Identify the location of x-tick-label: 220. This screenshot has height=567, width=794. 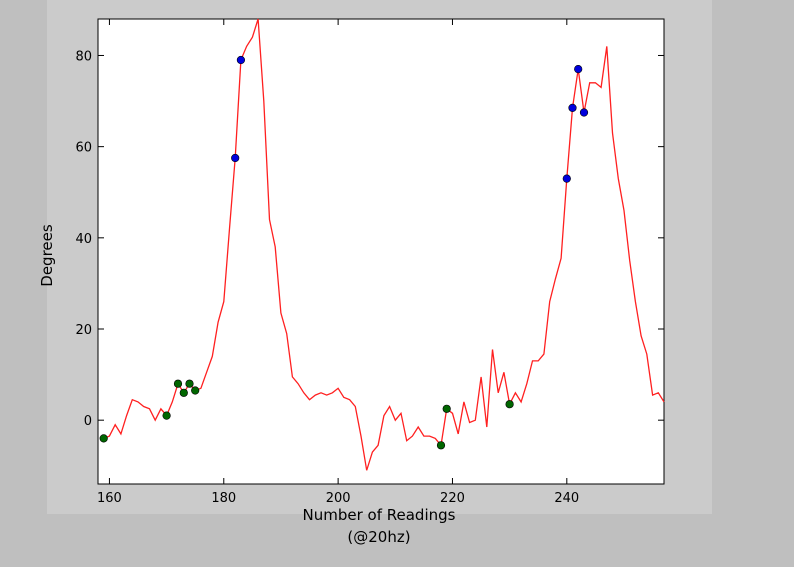
(452, 498).